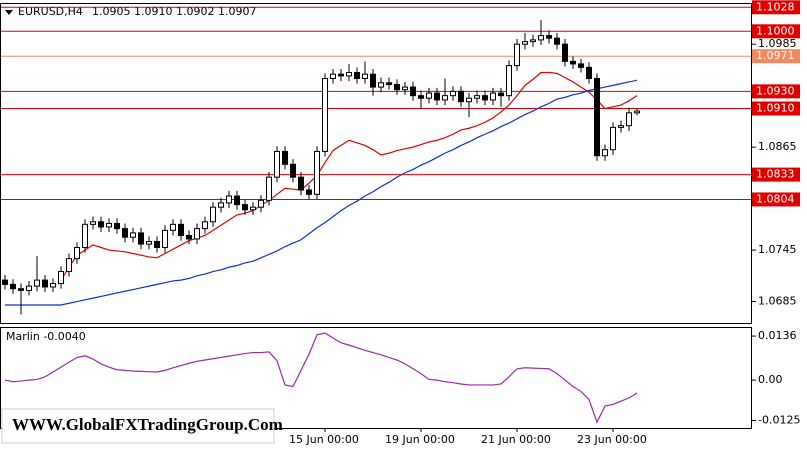 Image resolution: width=807 pixels, height=452 pixels. What do you see at coordinates (777, 301) in the screenshot?
I see `y-tick-label: 1.0685` at bounding box center [777, 301].